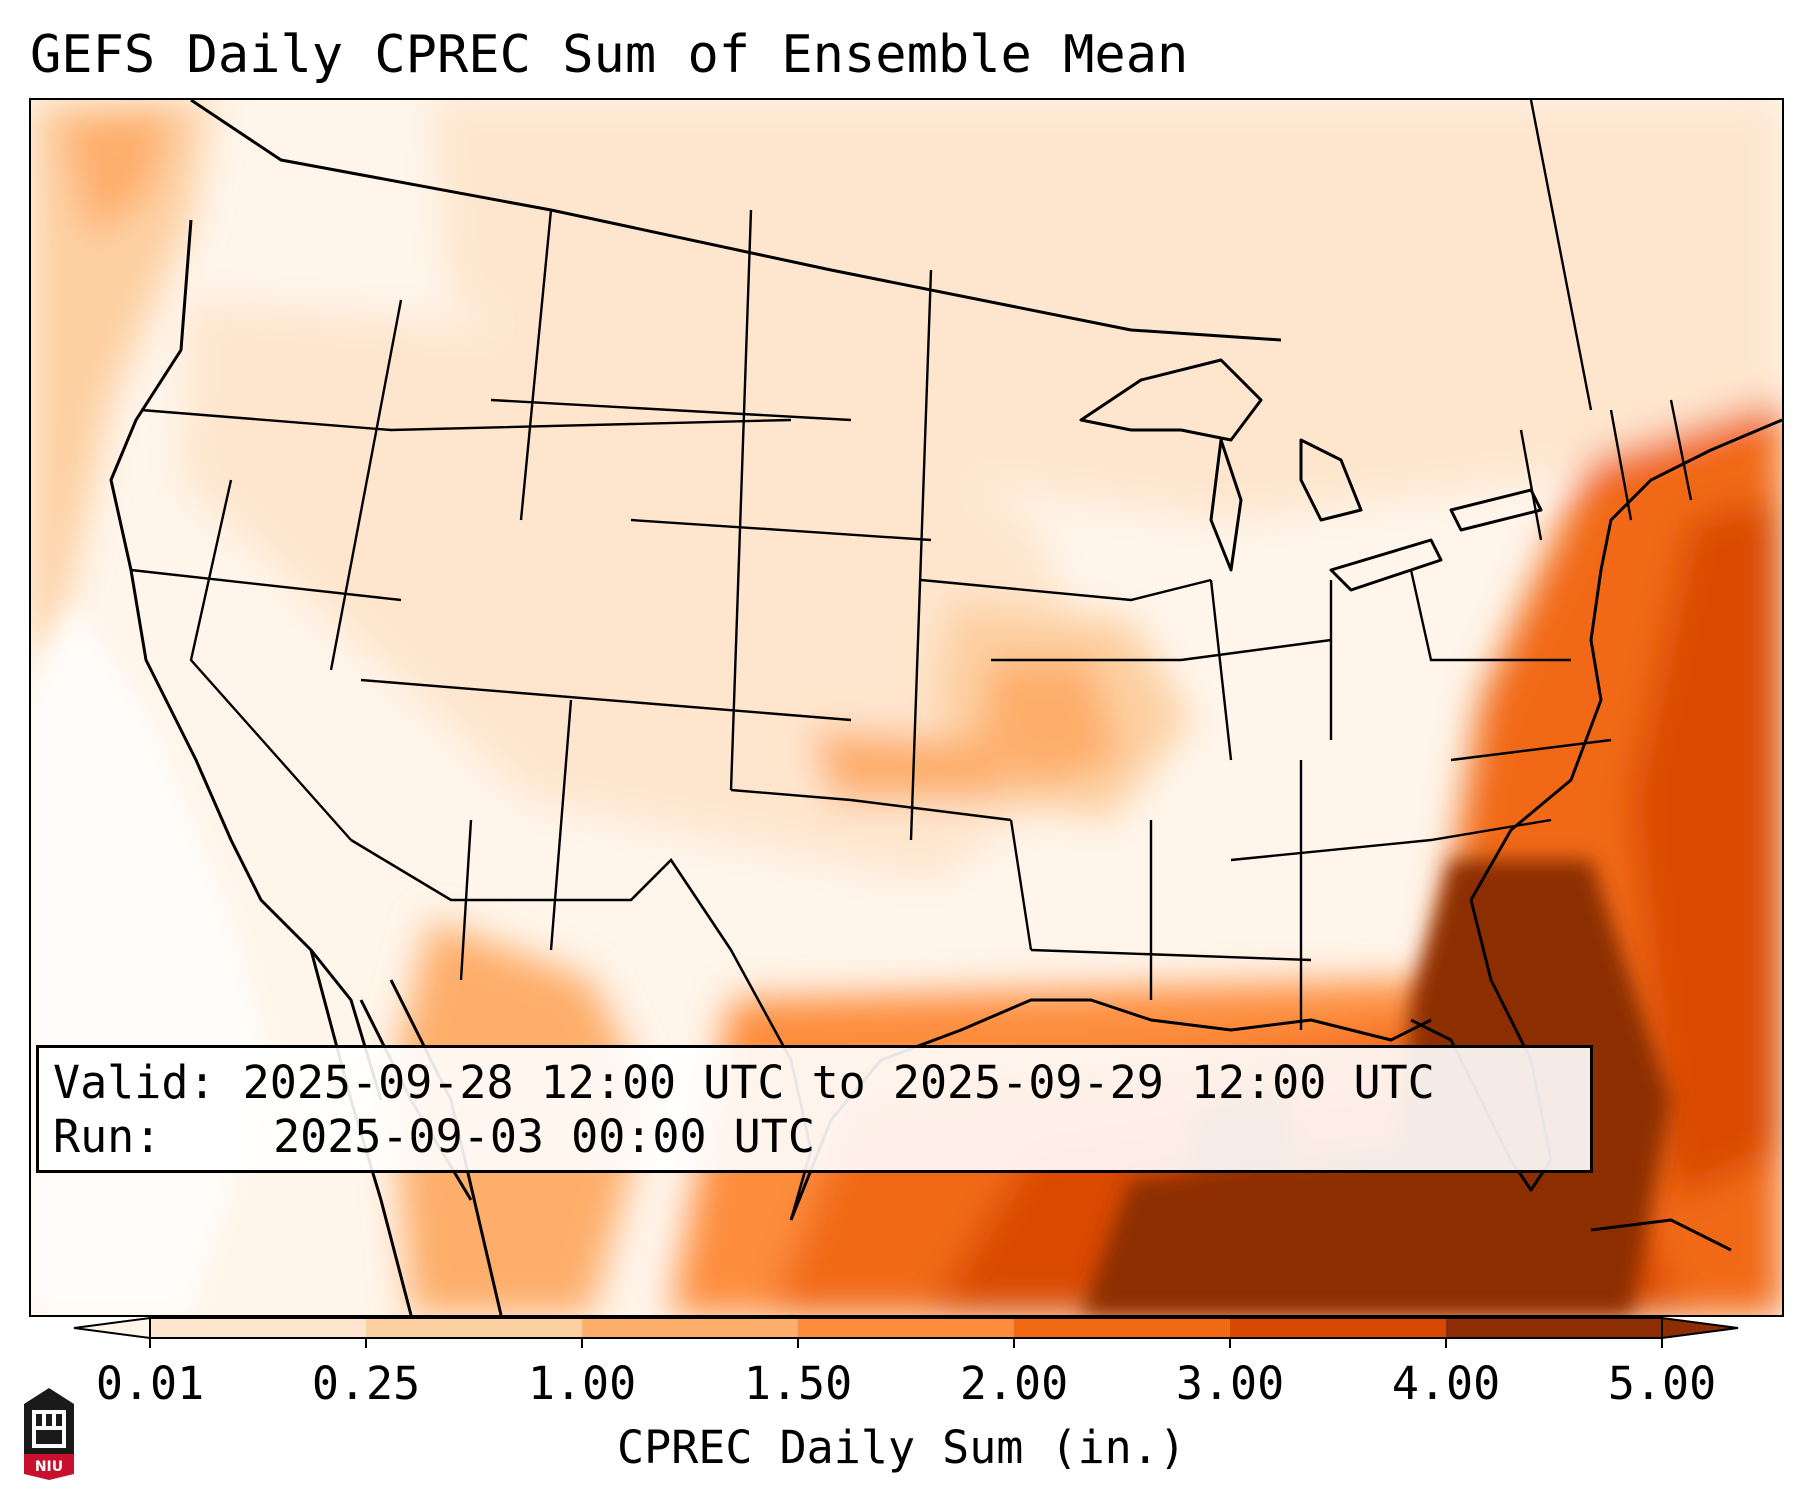  Describe the element at coordinates (1700, 1328) in the screenshot. I see `colorbar-extend-high` at that location.